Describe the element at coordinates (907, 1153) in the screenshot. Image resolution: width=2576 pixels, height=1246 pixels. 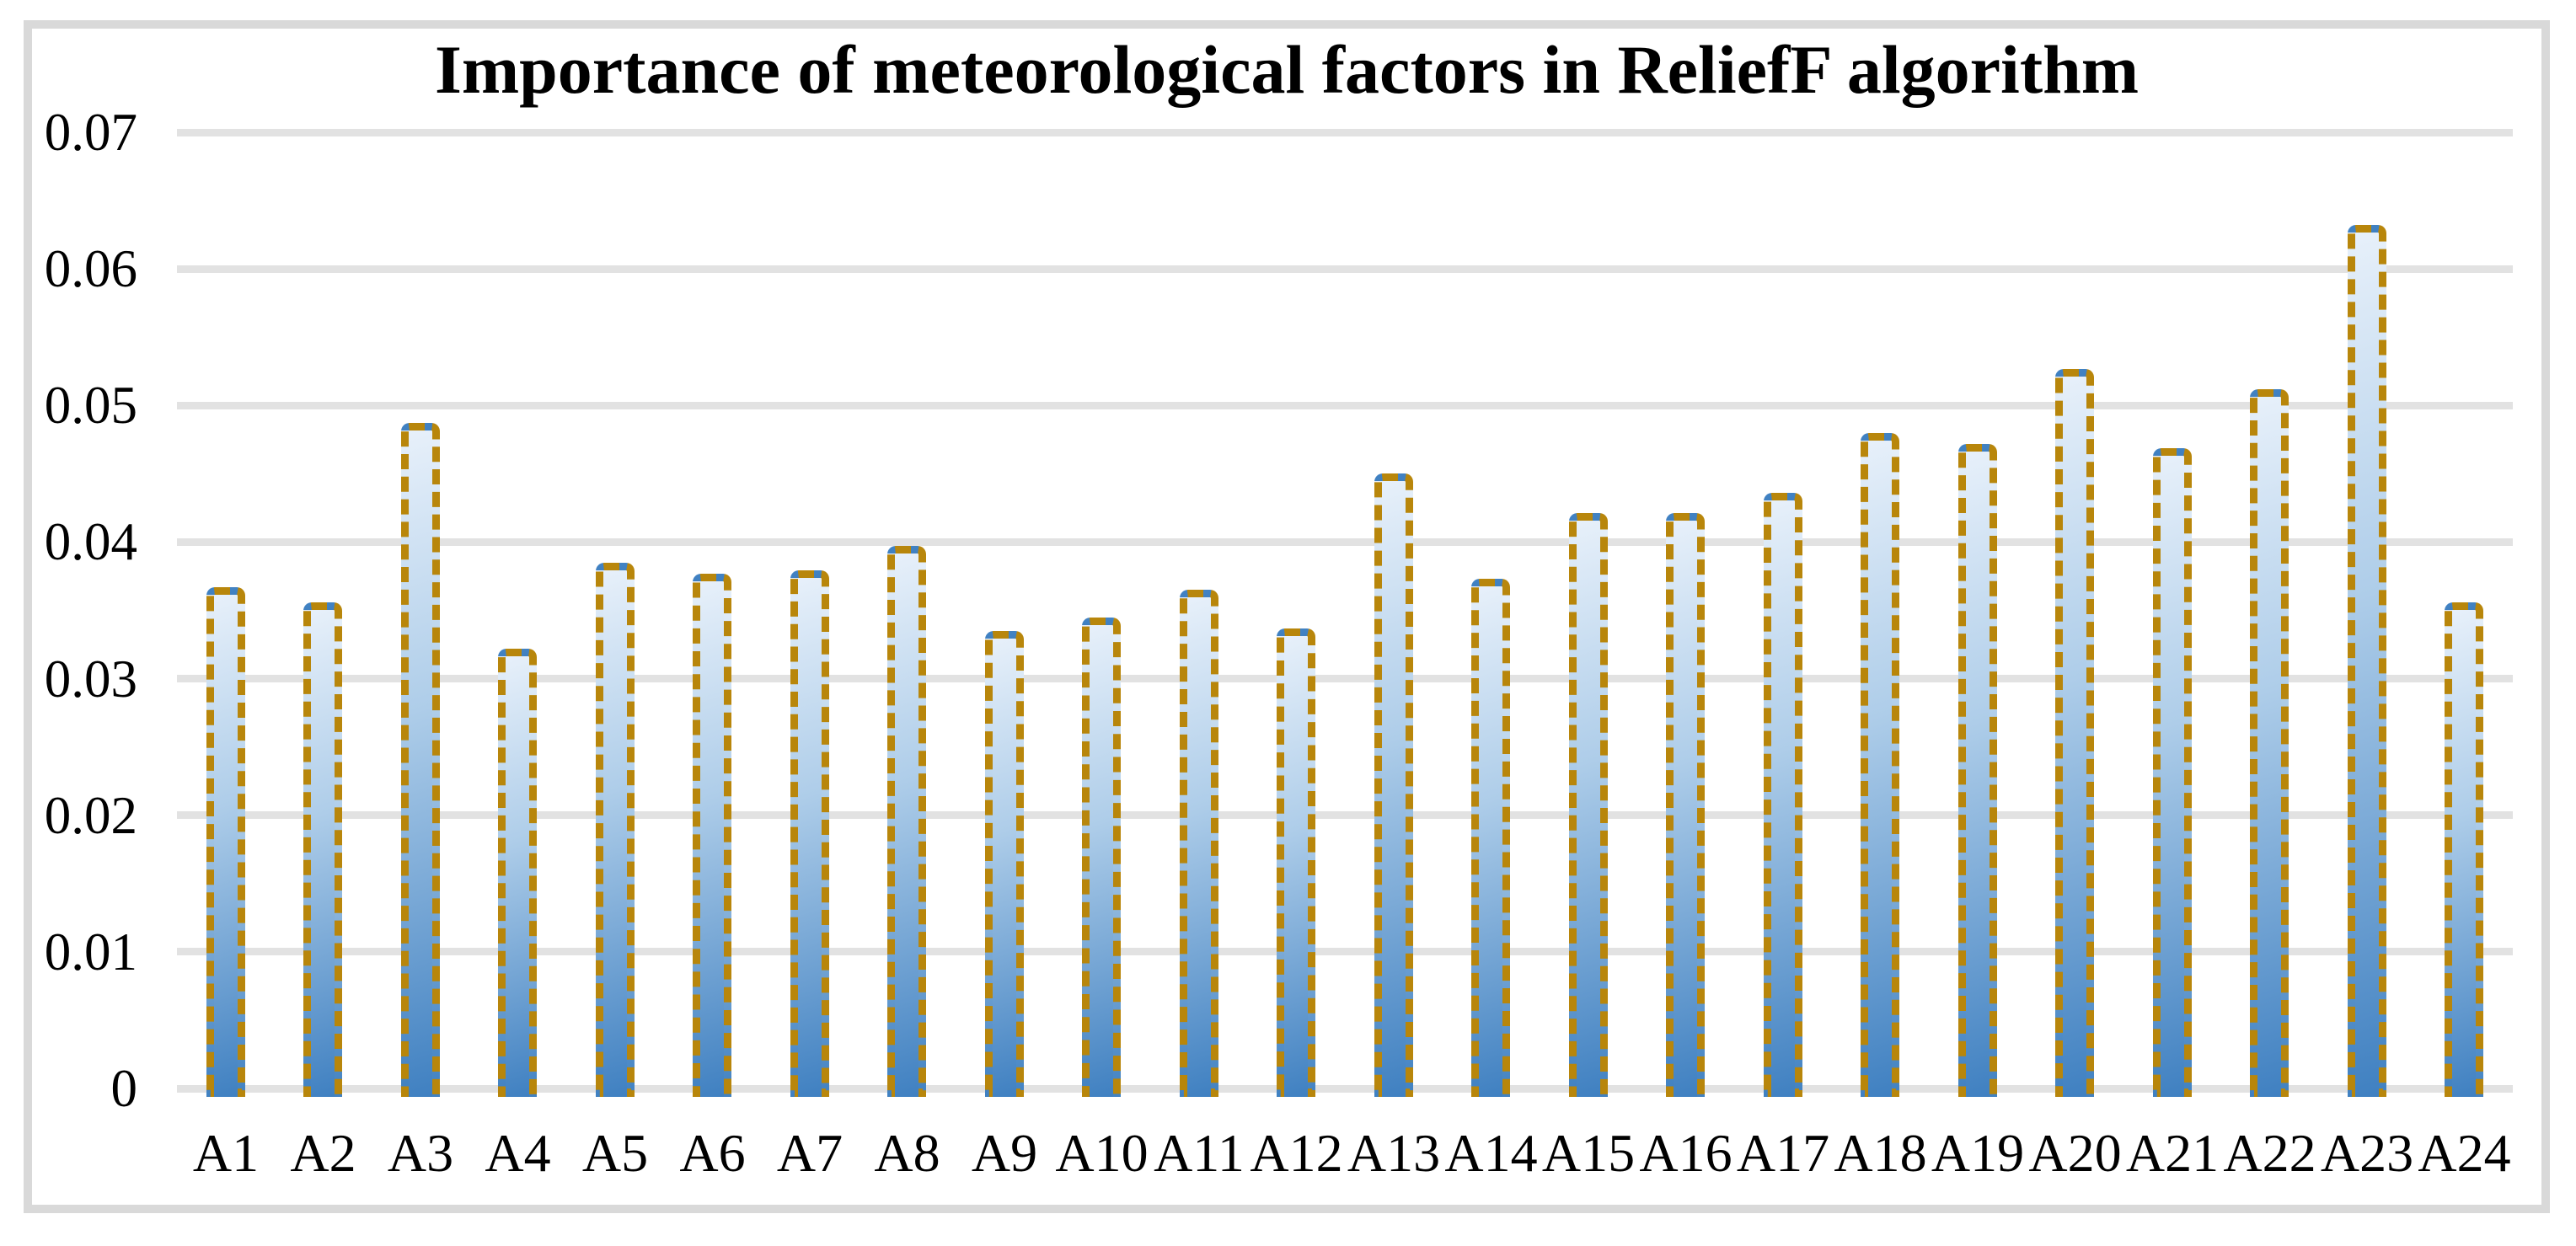
I see `x-category-label: A8` at that location.